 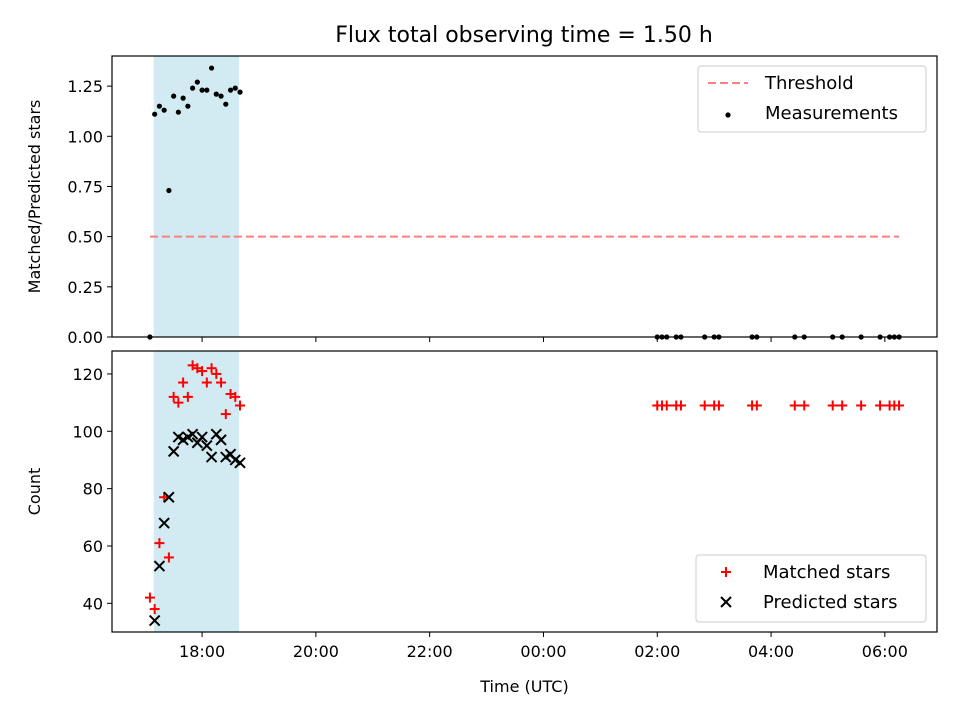 What do you see at coordinates (93, 603) in the screenshot?
I see `y-tick-label: 40` at bounding box center [93, 603].